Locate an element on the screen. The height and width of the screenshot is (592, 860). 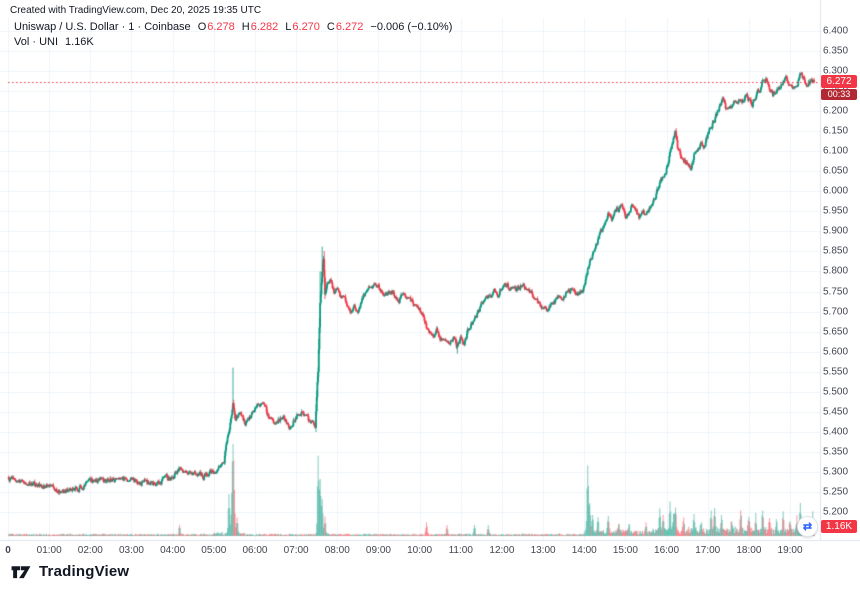
last-price-badge: 6.272 is located at coordinates (839, 82).